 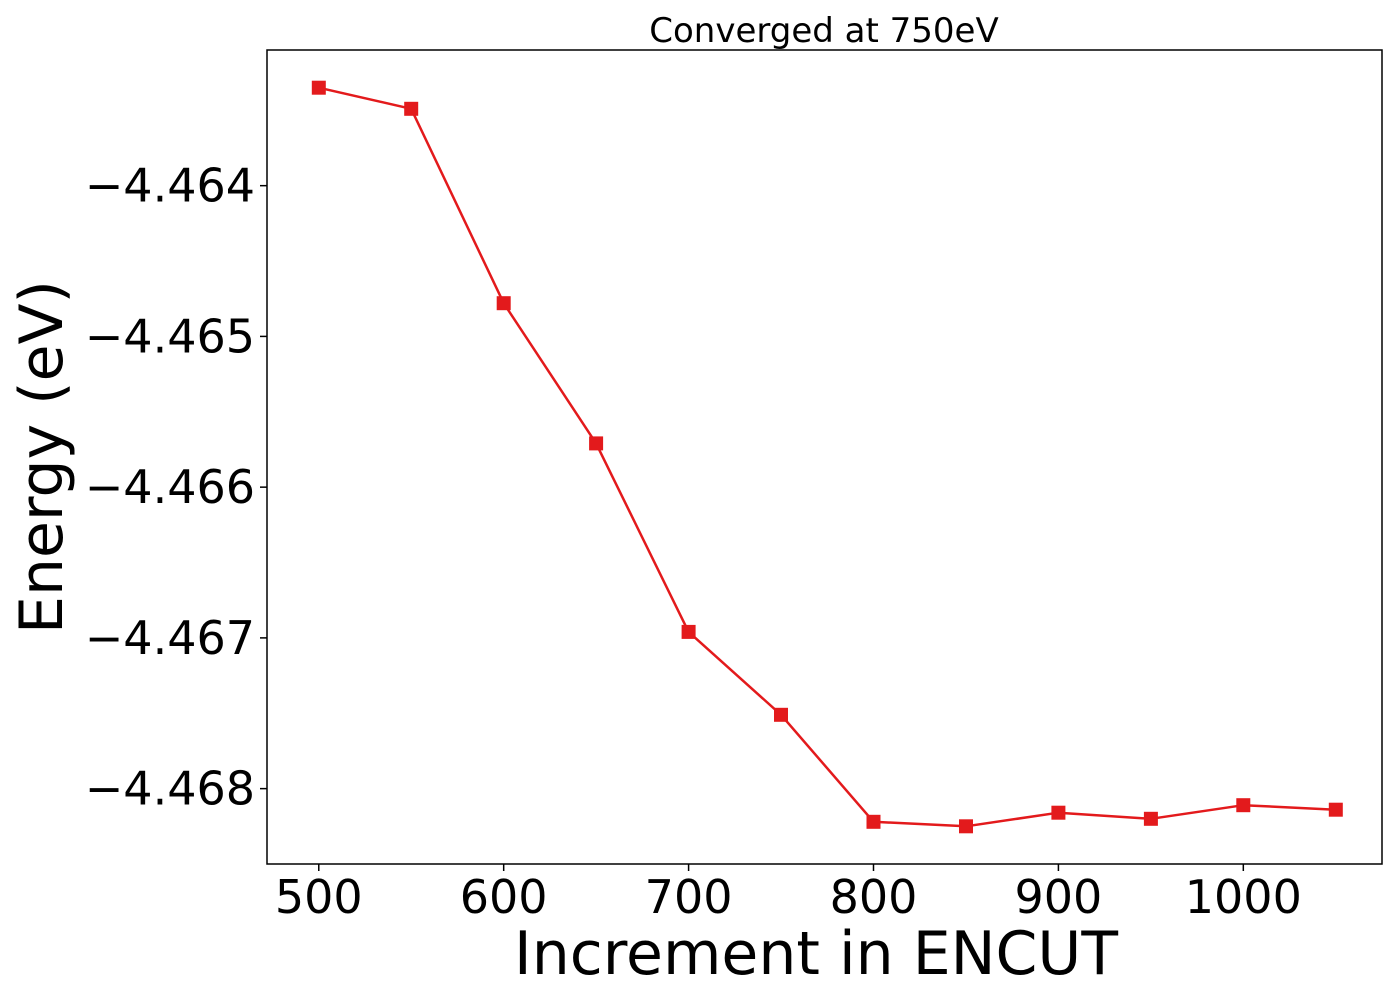 What do you see at coordinates (170, 186) in the screenshot?
I see `y-tick-label: −4.464` at bounding box center [170, 186].